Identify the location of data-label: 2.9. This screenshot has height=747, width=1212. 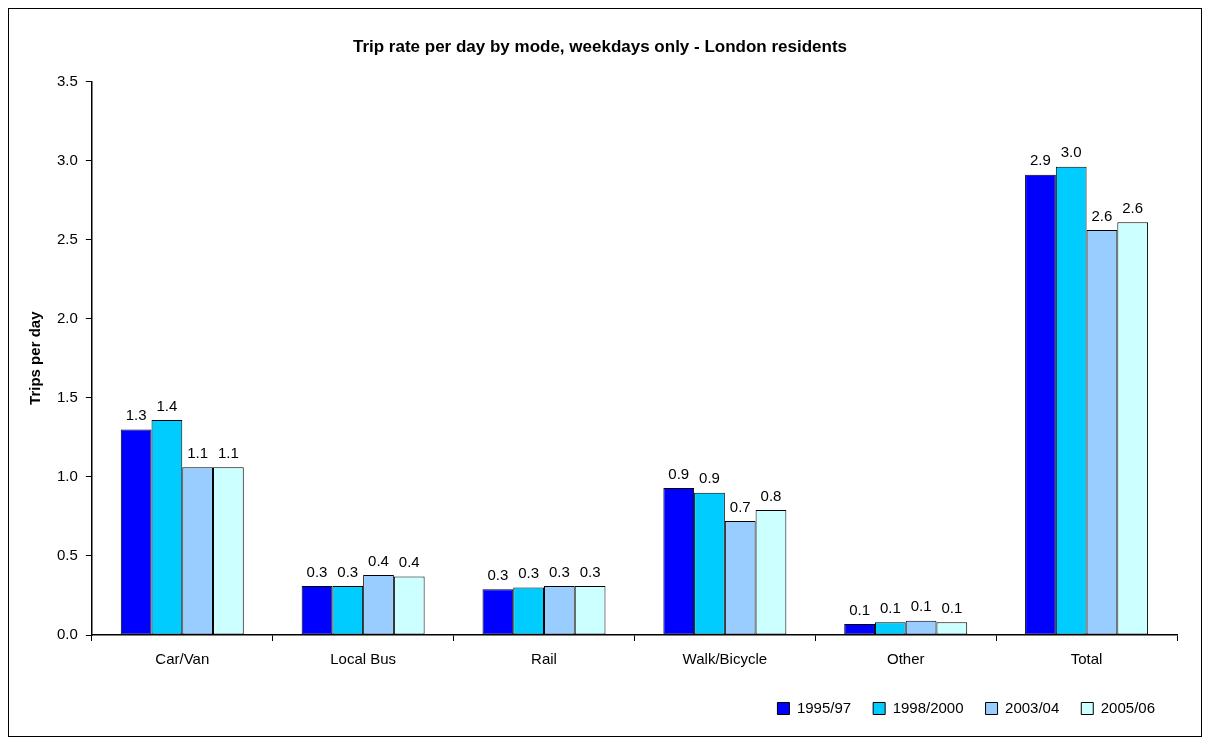
(1040, 160).